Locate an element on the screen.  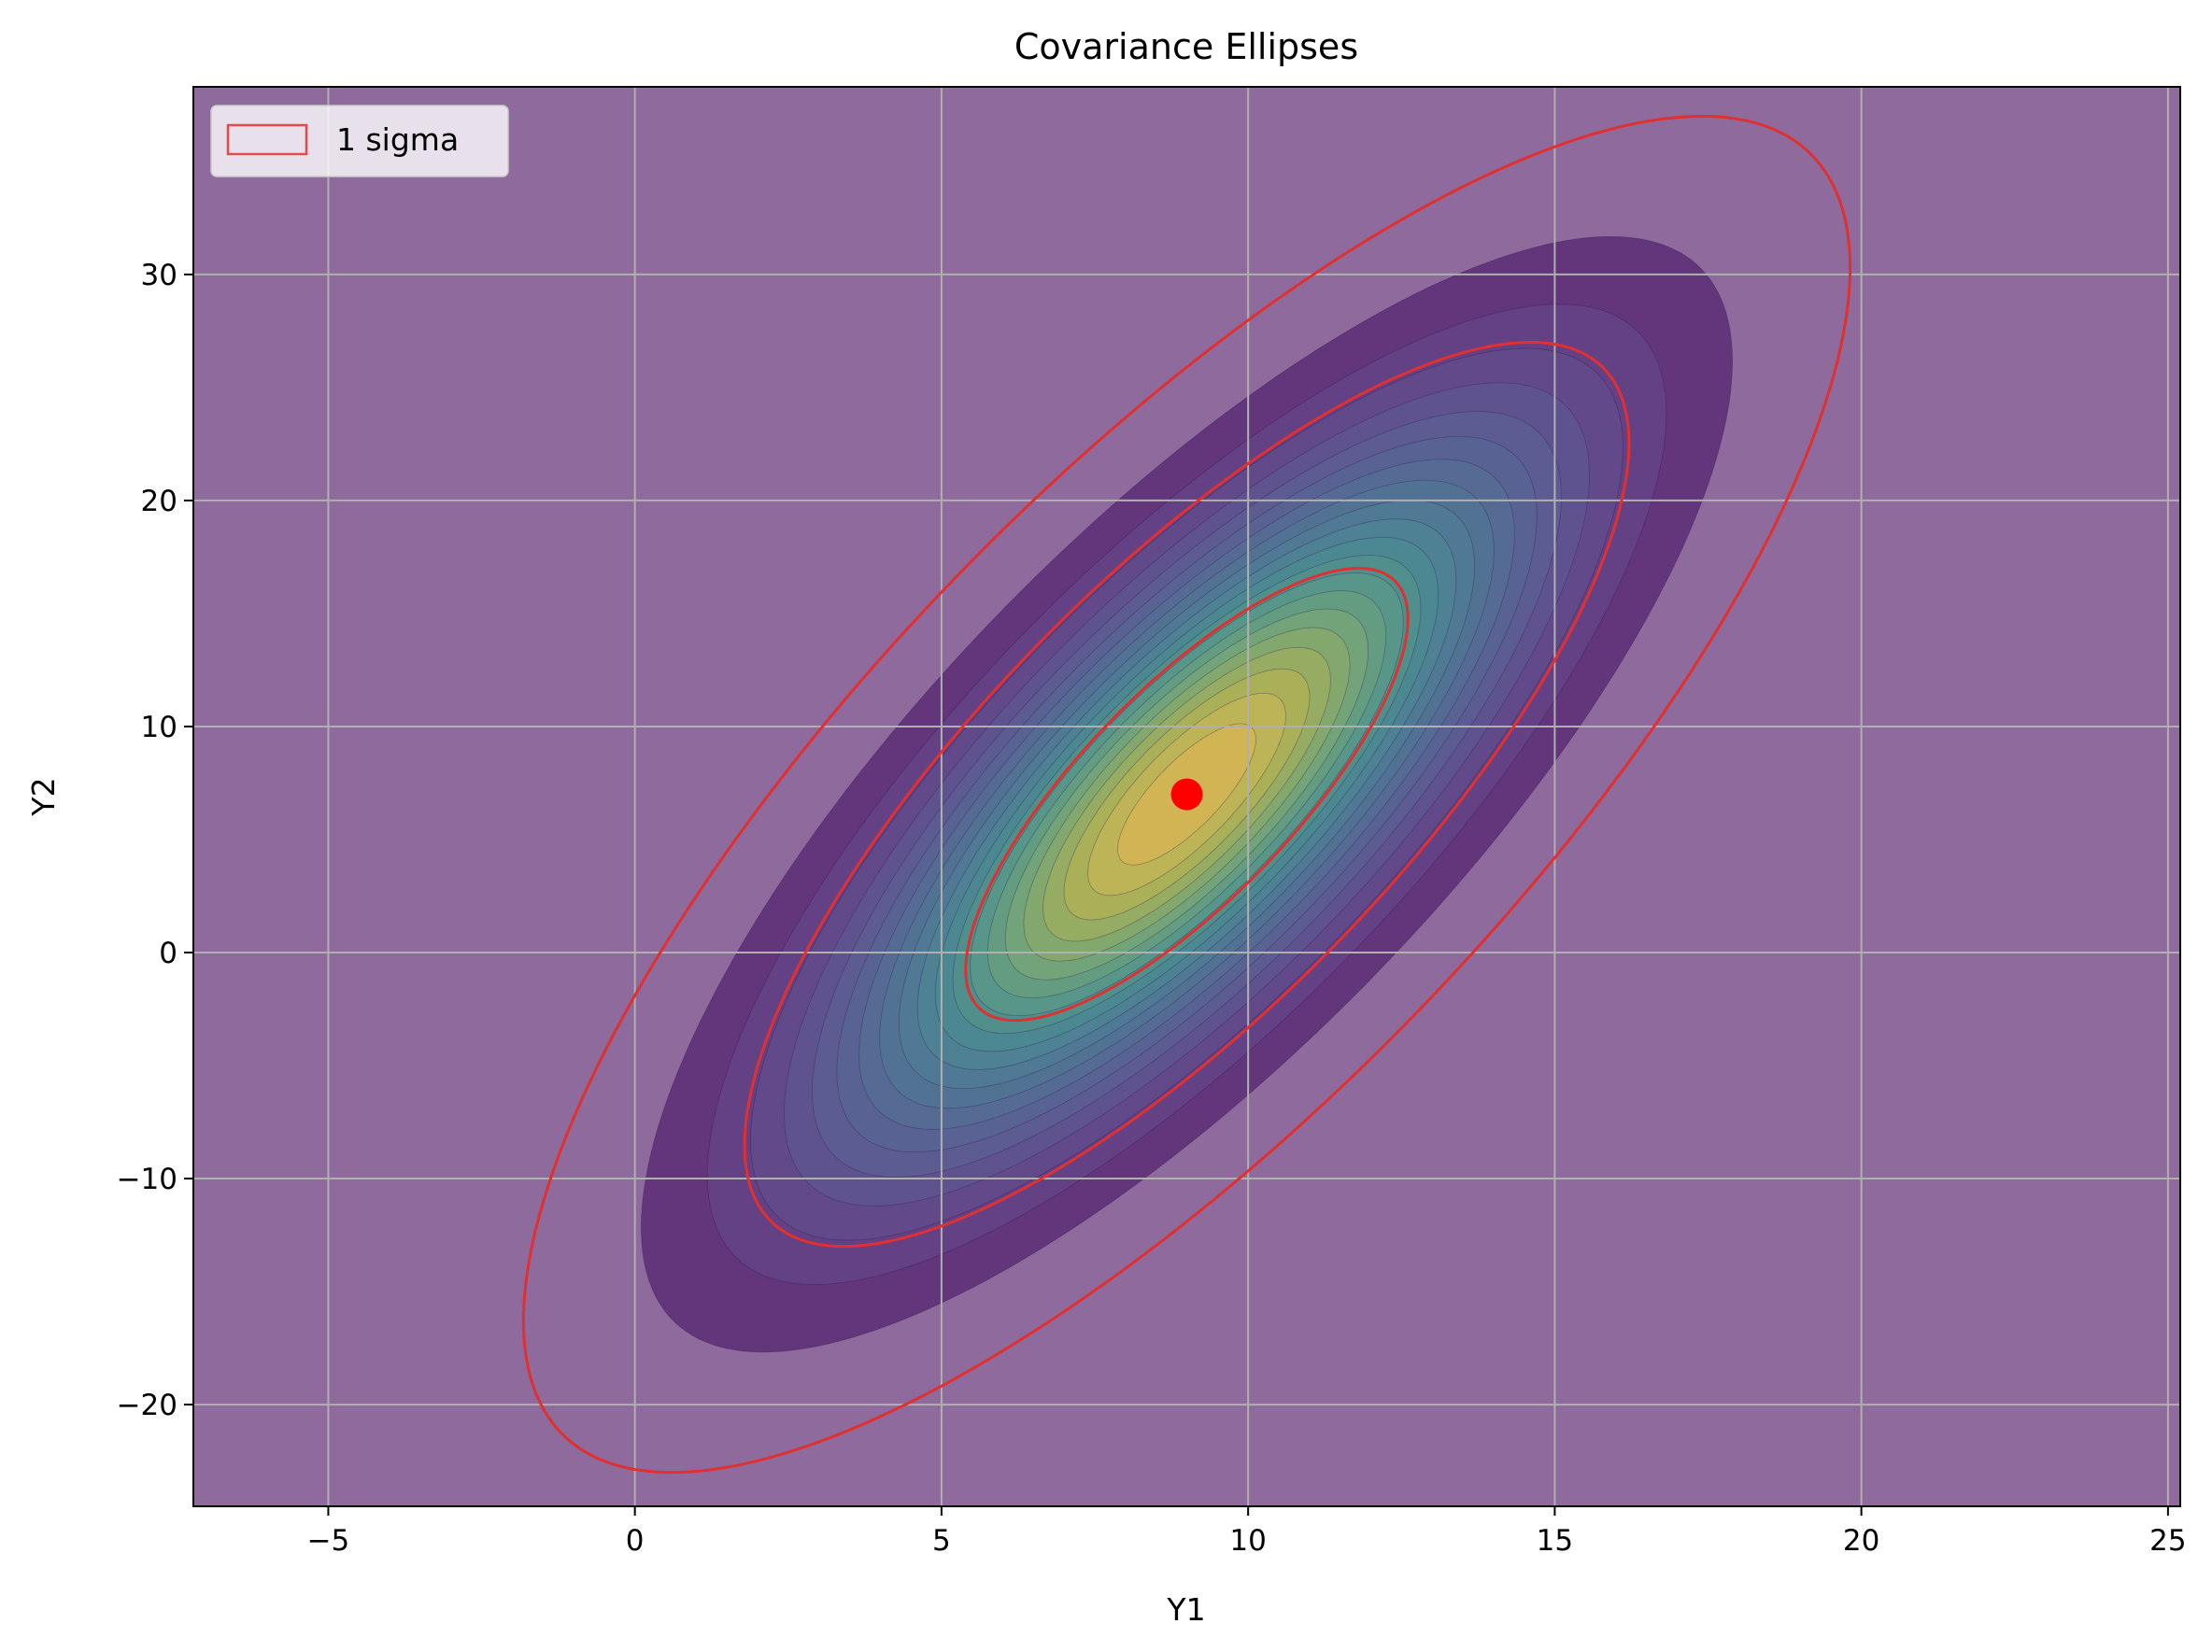
y-axis-ticks: −20 −10 0 10 20 30 is located at coordinates (155, 840).